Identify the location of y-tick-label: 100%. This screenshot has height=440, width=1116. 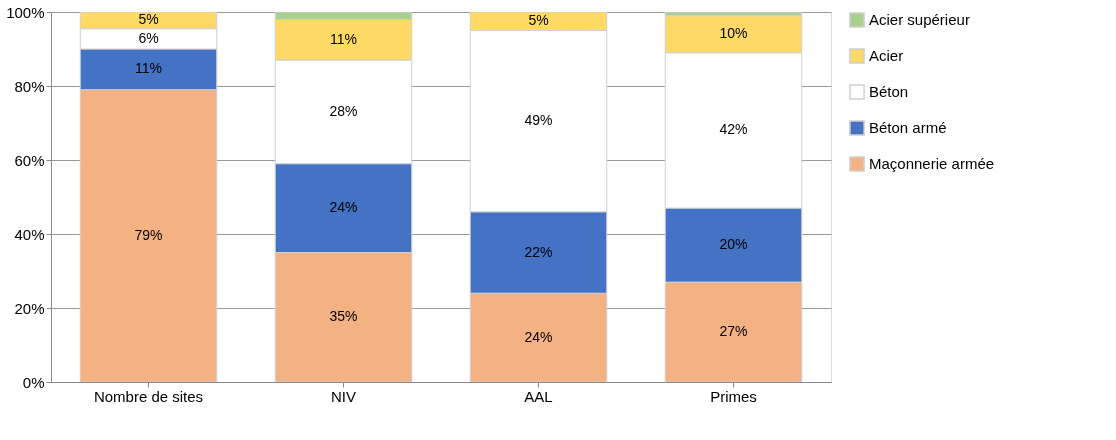
(25, 12).